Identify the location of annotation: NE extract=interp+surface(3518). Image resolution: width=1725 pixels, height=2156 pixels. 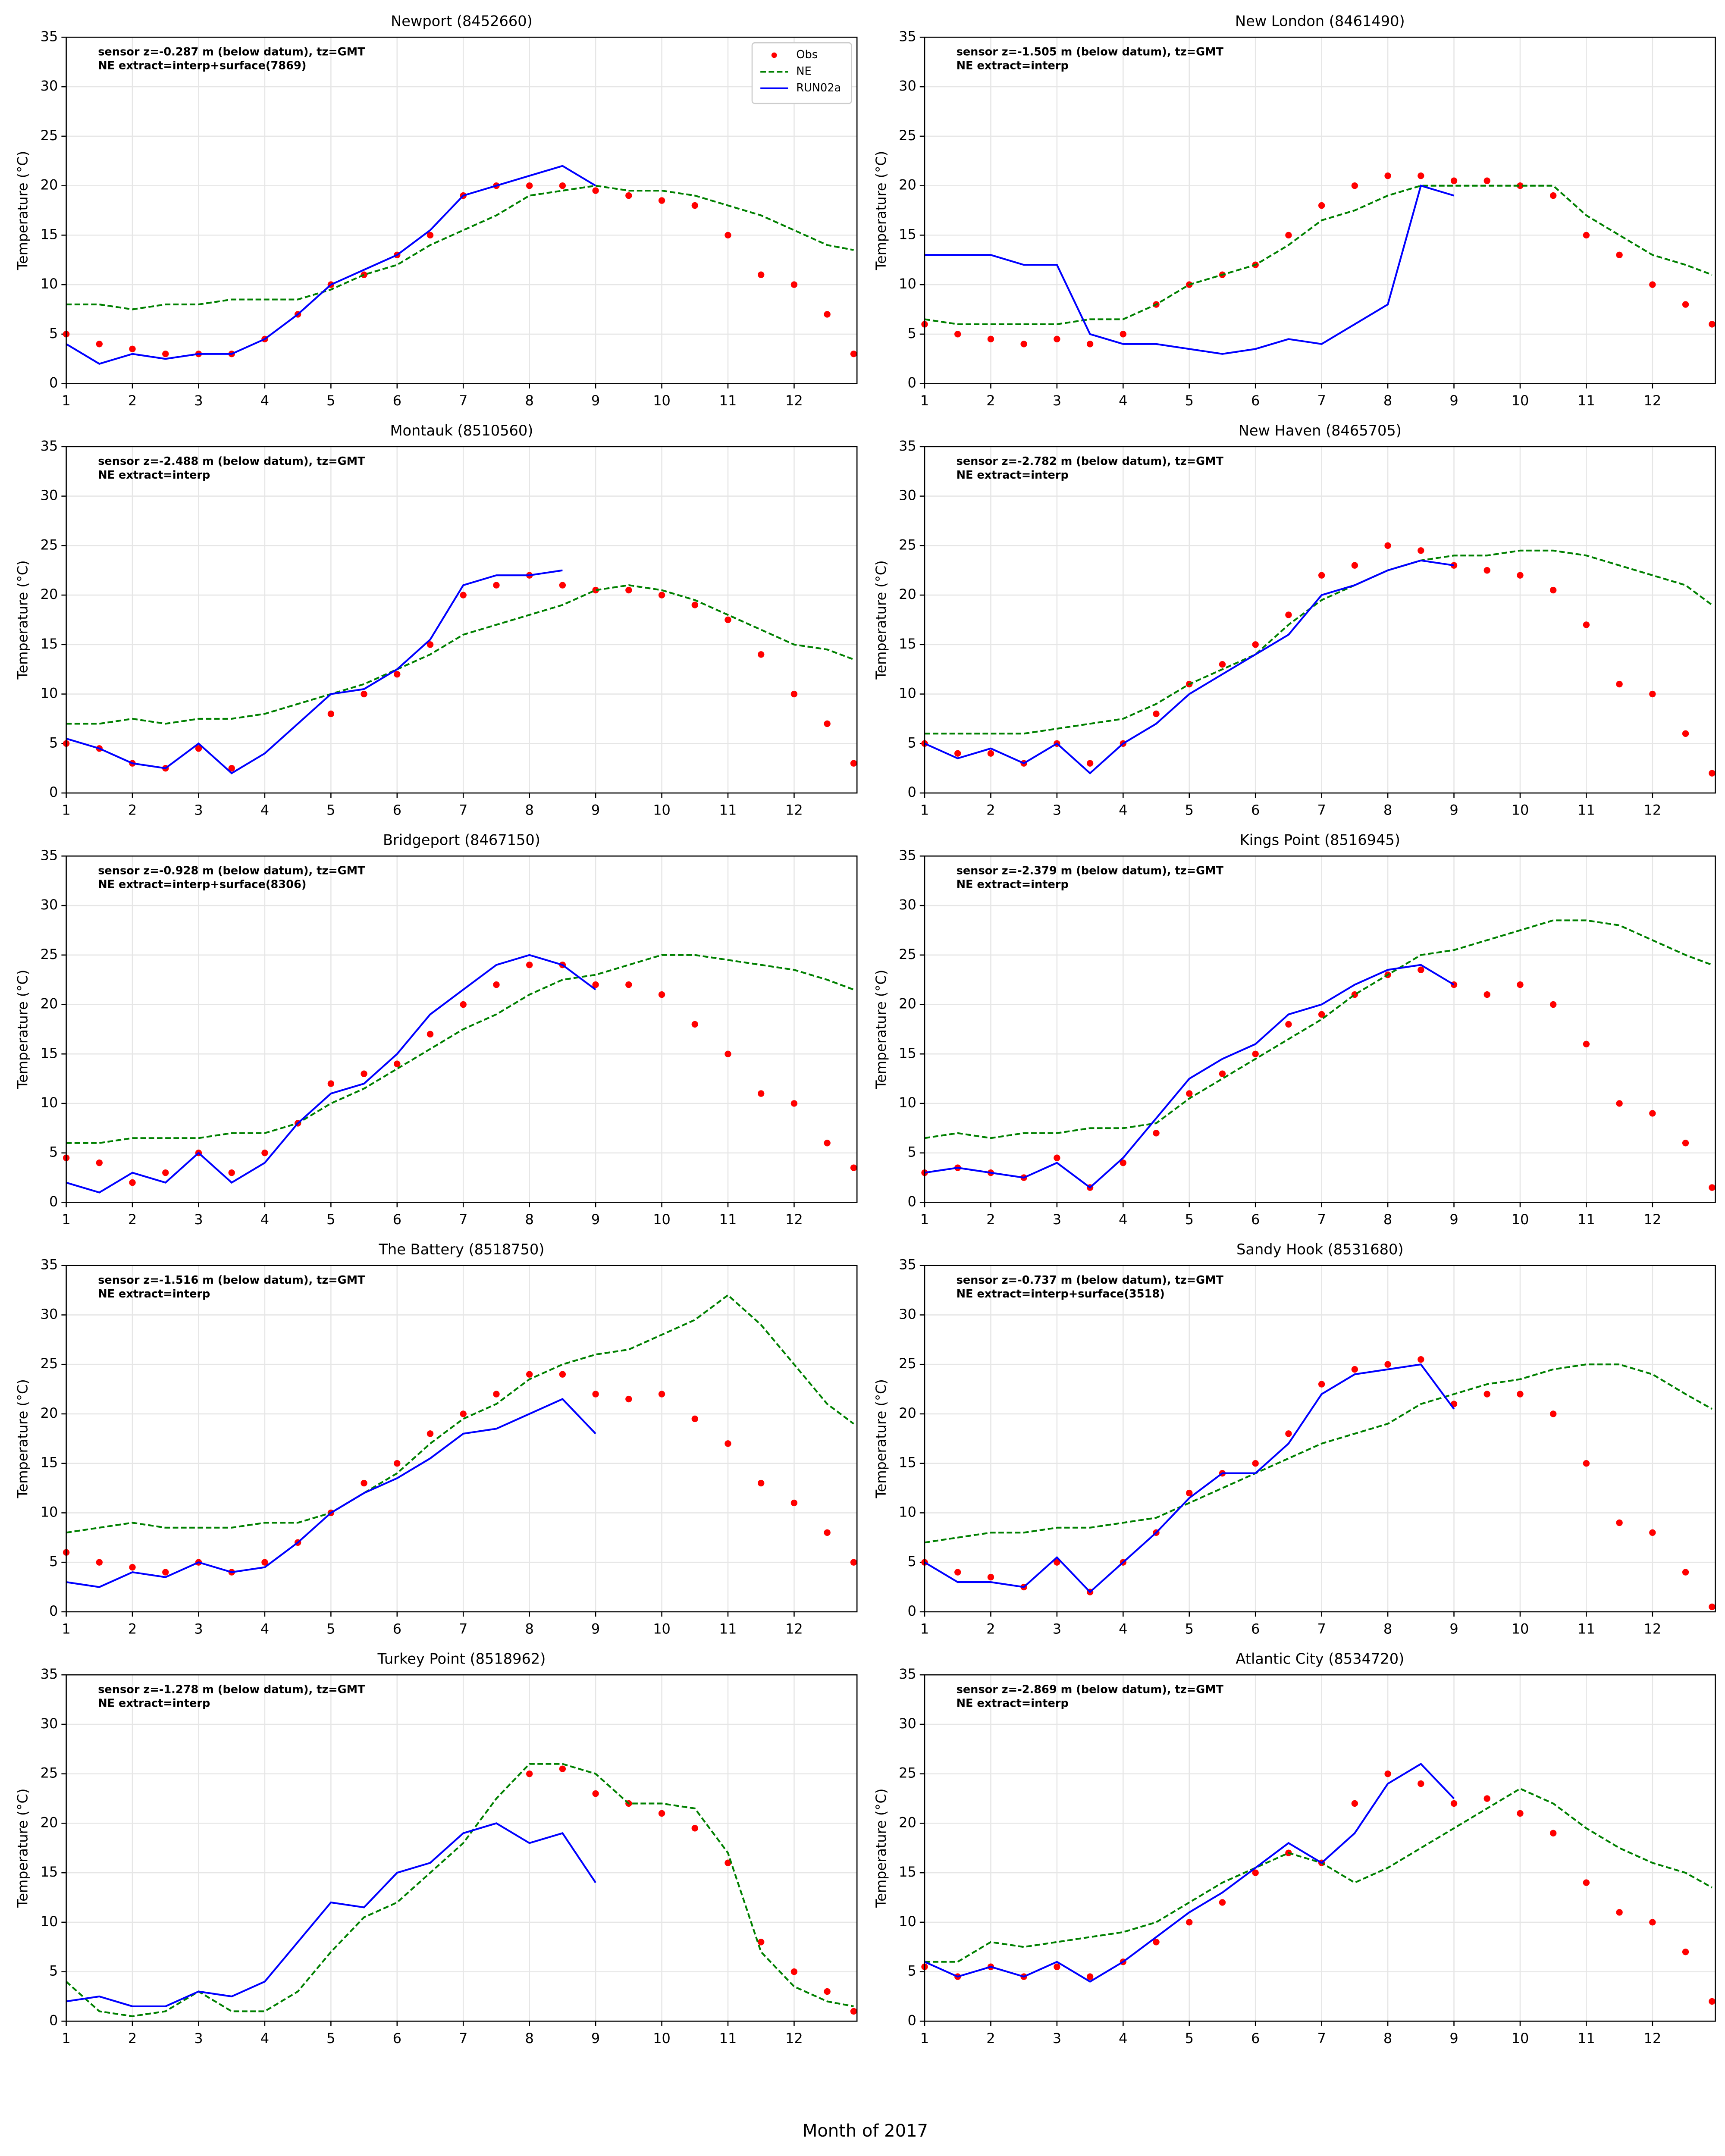
(1061, 1294).